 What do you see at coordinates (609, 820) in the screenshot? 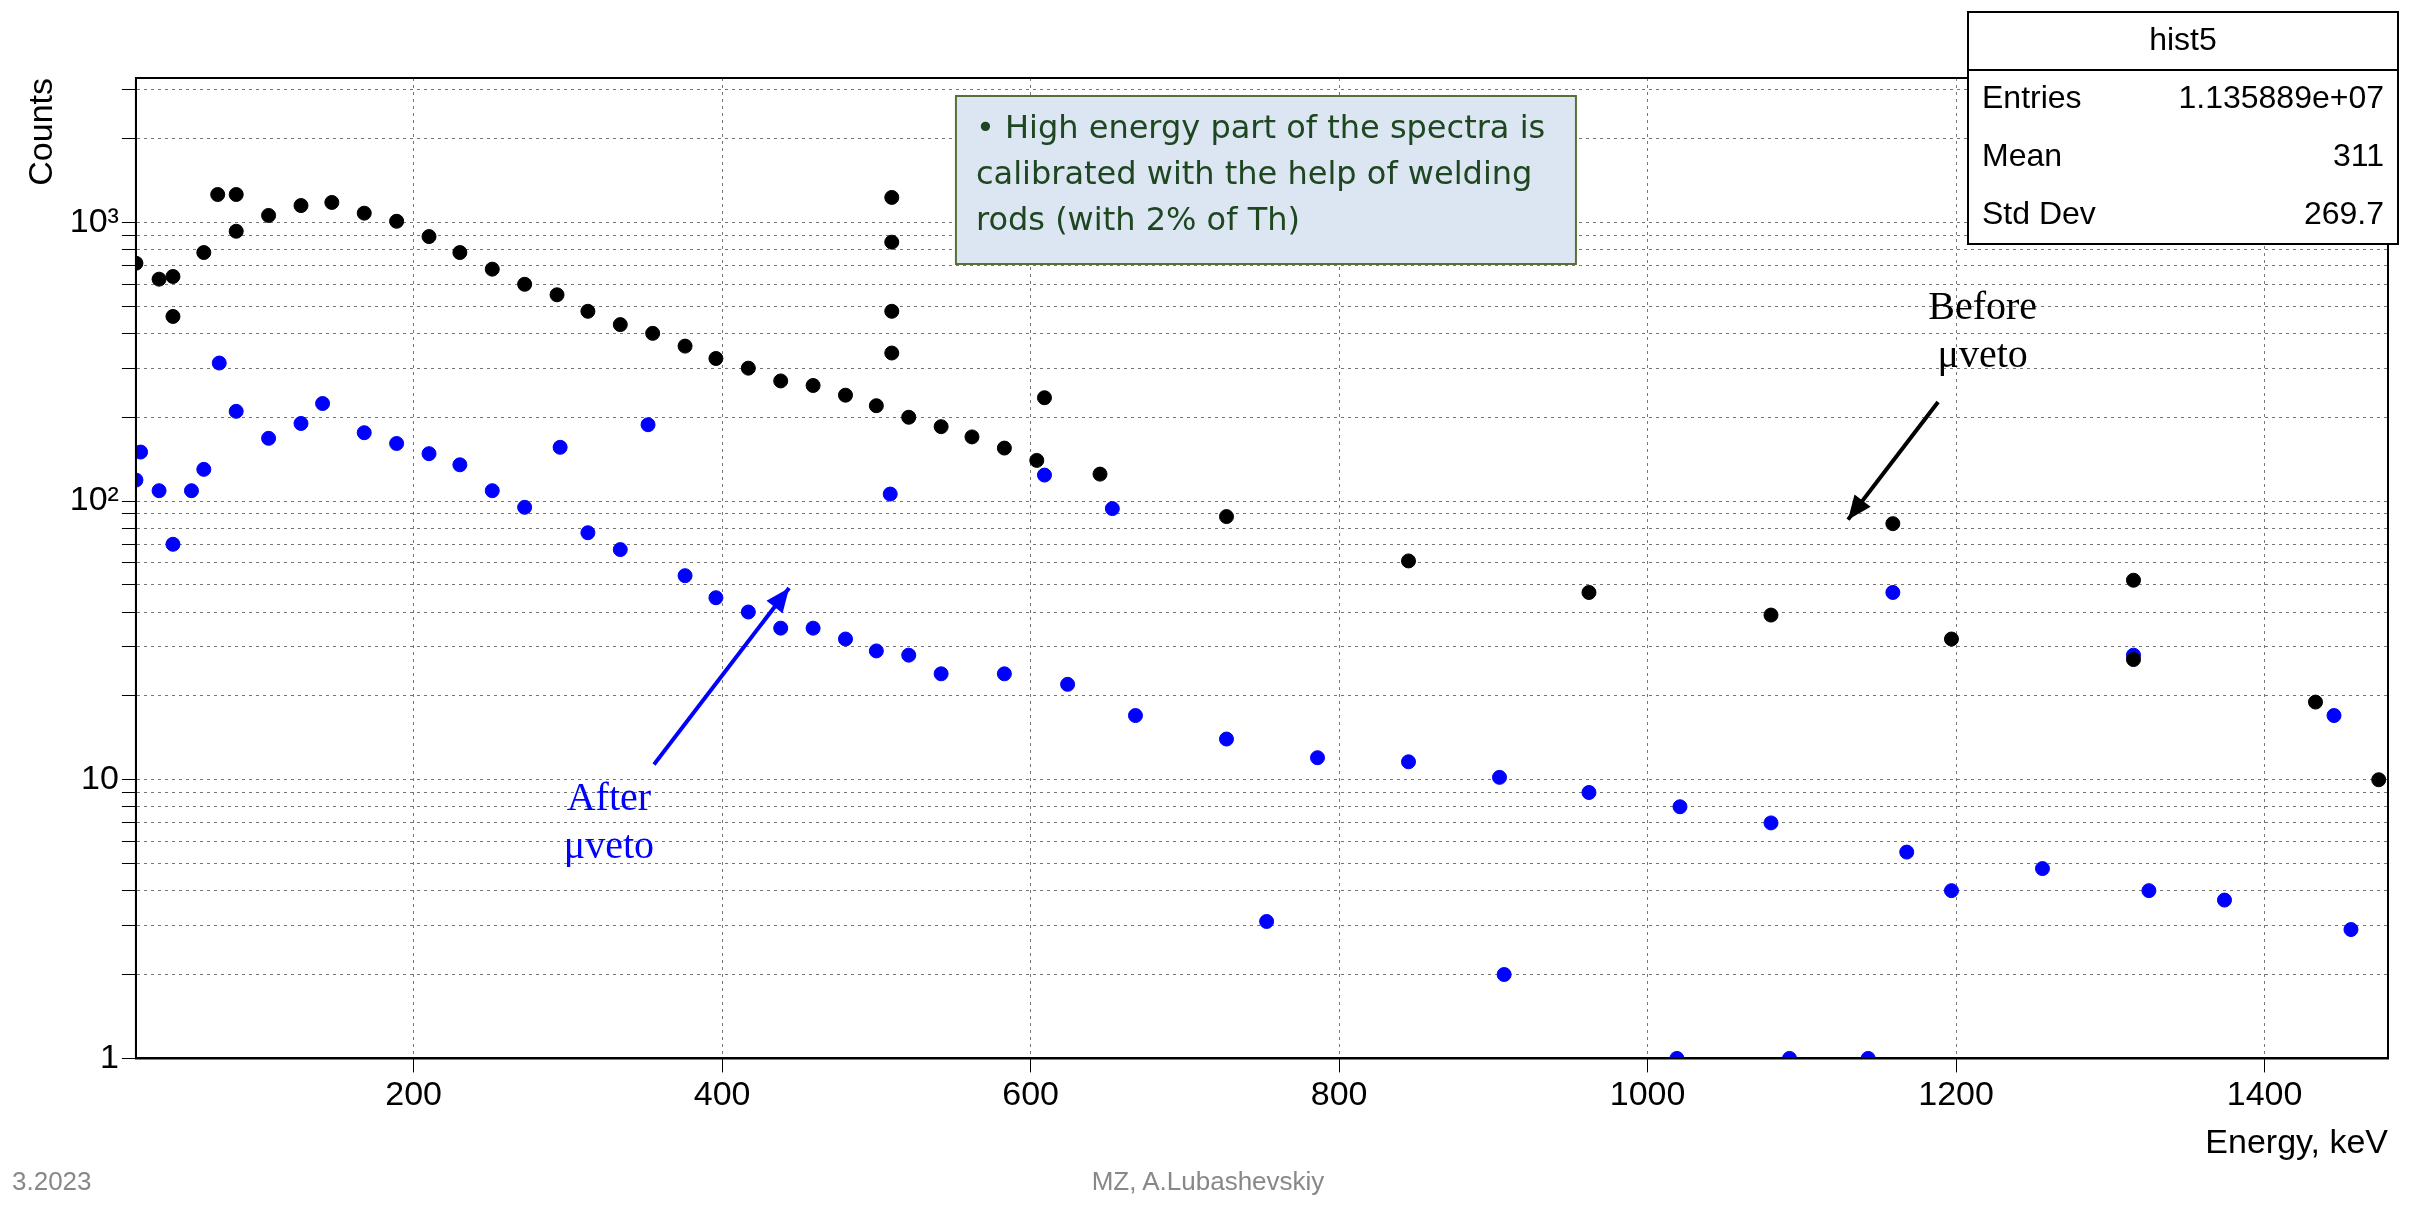
I see `annotation: After μveto` at bounding box center [609, 820].